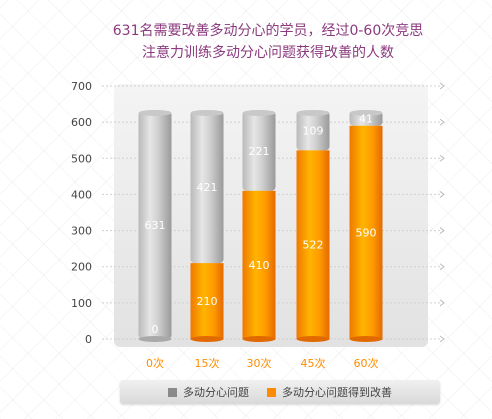 The height and width of the screenshot is (419, 492). What do you see at coordinates (155, 329) in the screenshot?
I see `data-label-improved: 0` at bounding box center [155, 329].